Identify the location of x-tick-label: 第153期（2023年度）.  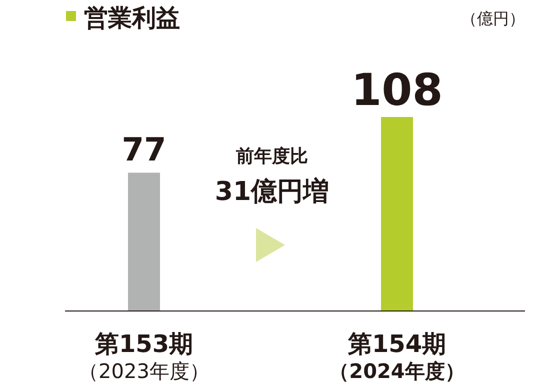
(144, 356).